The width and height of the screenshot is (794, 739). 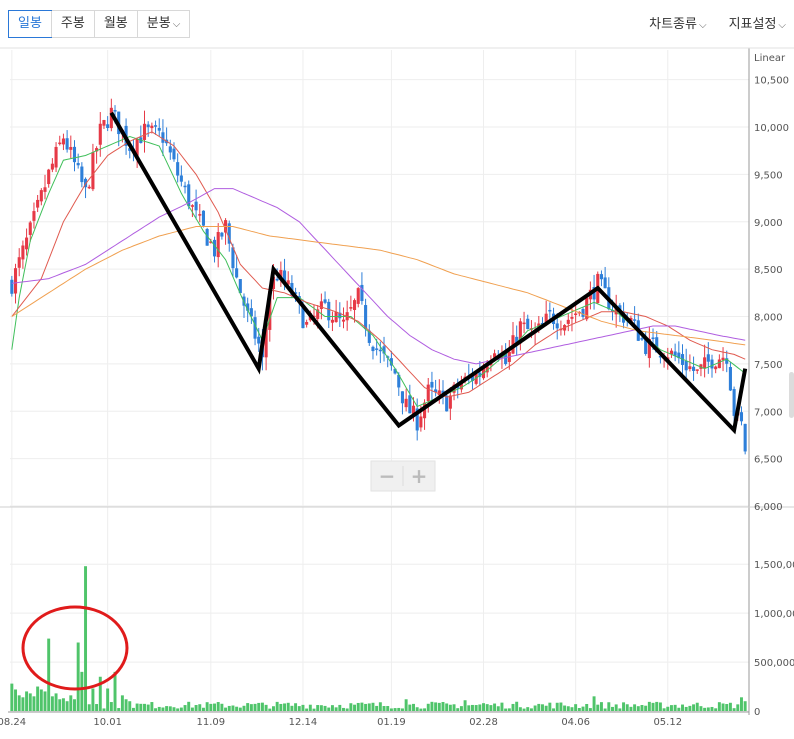 I want to click on price-tick-label: 8,000, so click(x=768, y=318).